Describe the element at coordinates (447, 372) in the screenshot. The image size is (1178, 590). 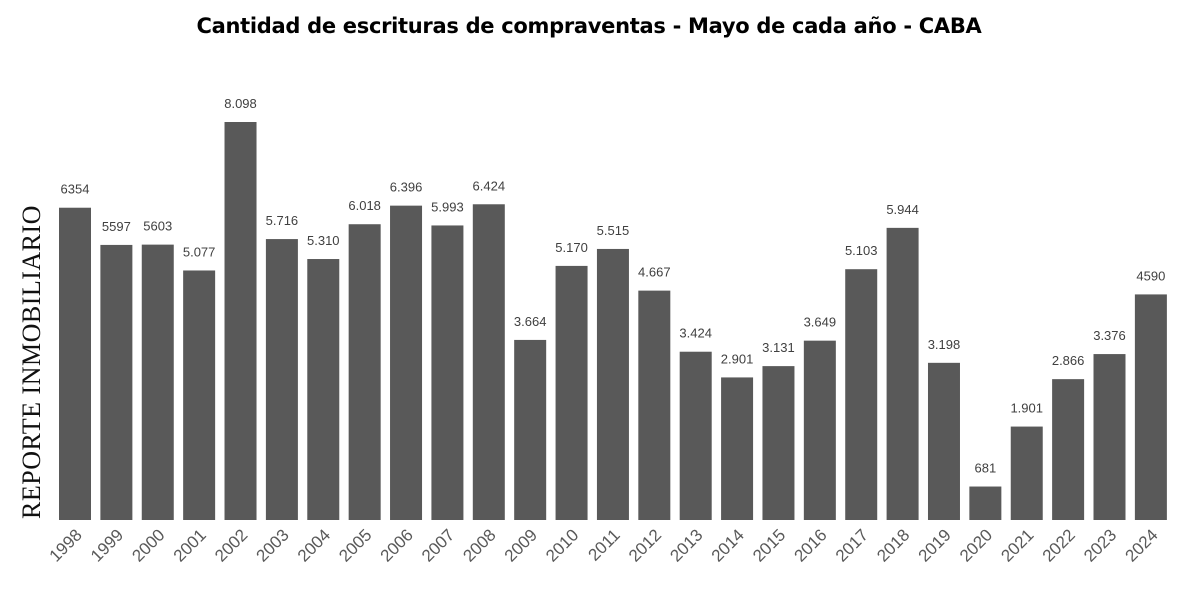
I see `bar-2007` at that location.